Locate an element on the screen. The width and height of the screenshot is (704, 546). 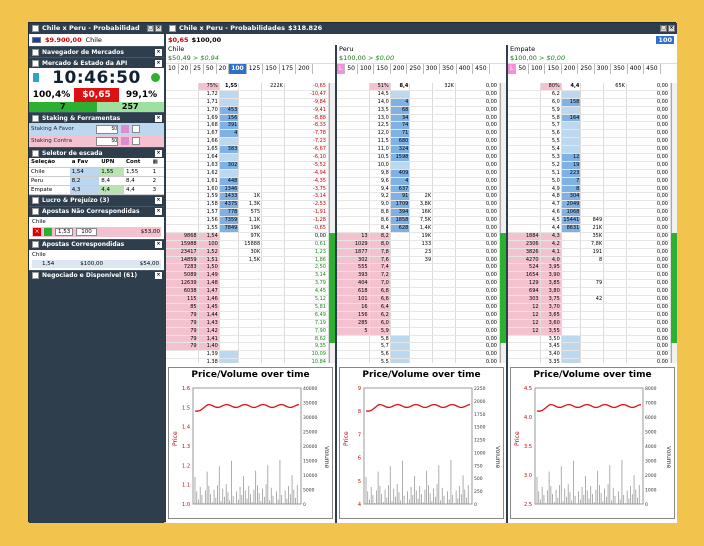
ladder-row: 1,65 383 -6,67 is located at coordinates (247, 150).